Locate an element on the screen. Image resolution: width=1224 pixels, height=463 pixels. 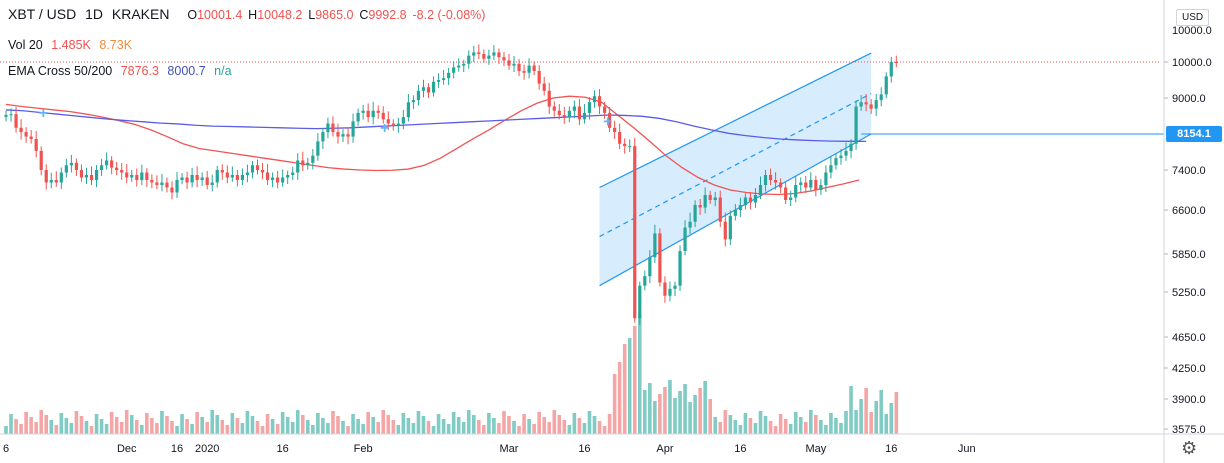
gear-icon: ⚙ is located at coordinates (1189, 448).